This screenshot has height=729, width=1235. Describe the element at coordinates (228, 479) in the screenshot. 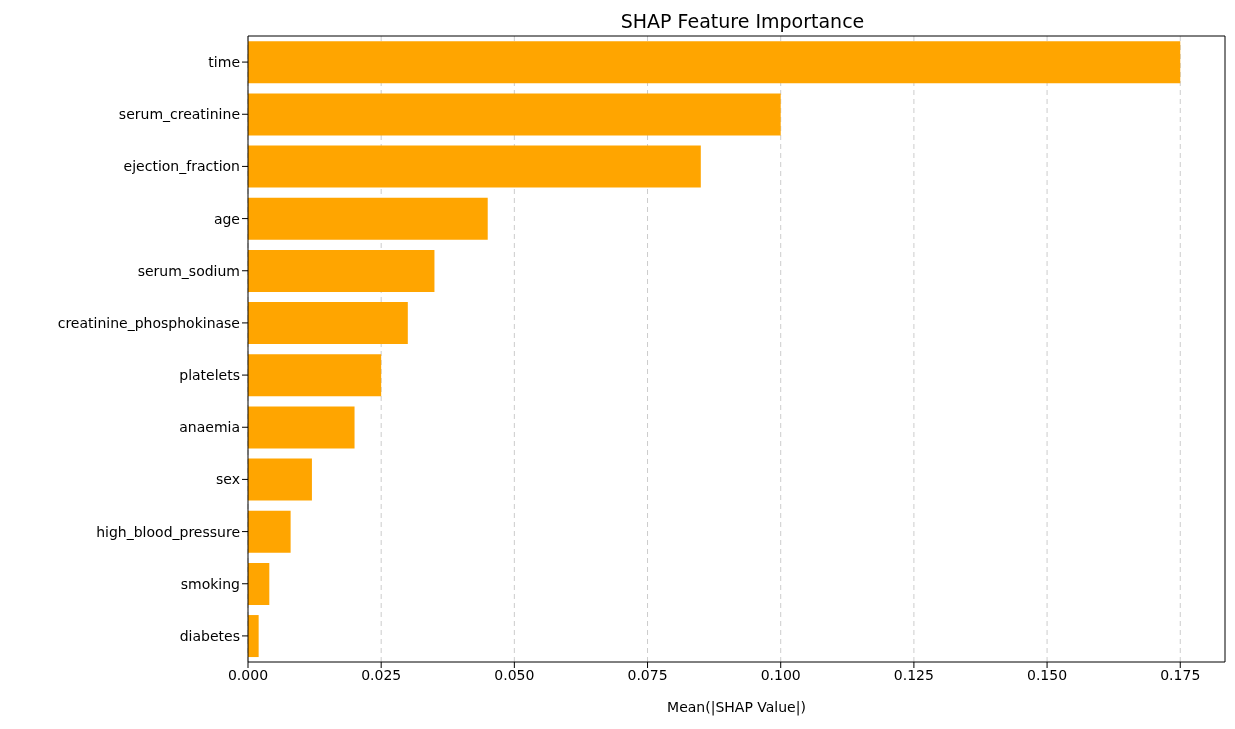

I see `y-tick-label: sex` at that location.